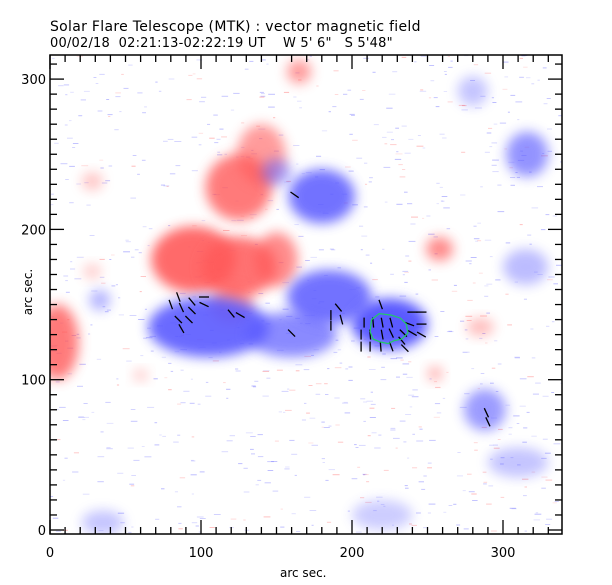  Describe the element at coordinates (64, 342) in the screenshot. I see `positive-polarity-region` at that location.